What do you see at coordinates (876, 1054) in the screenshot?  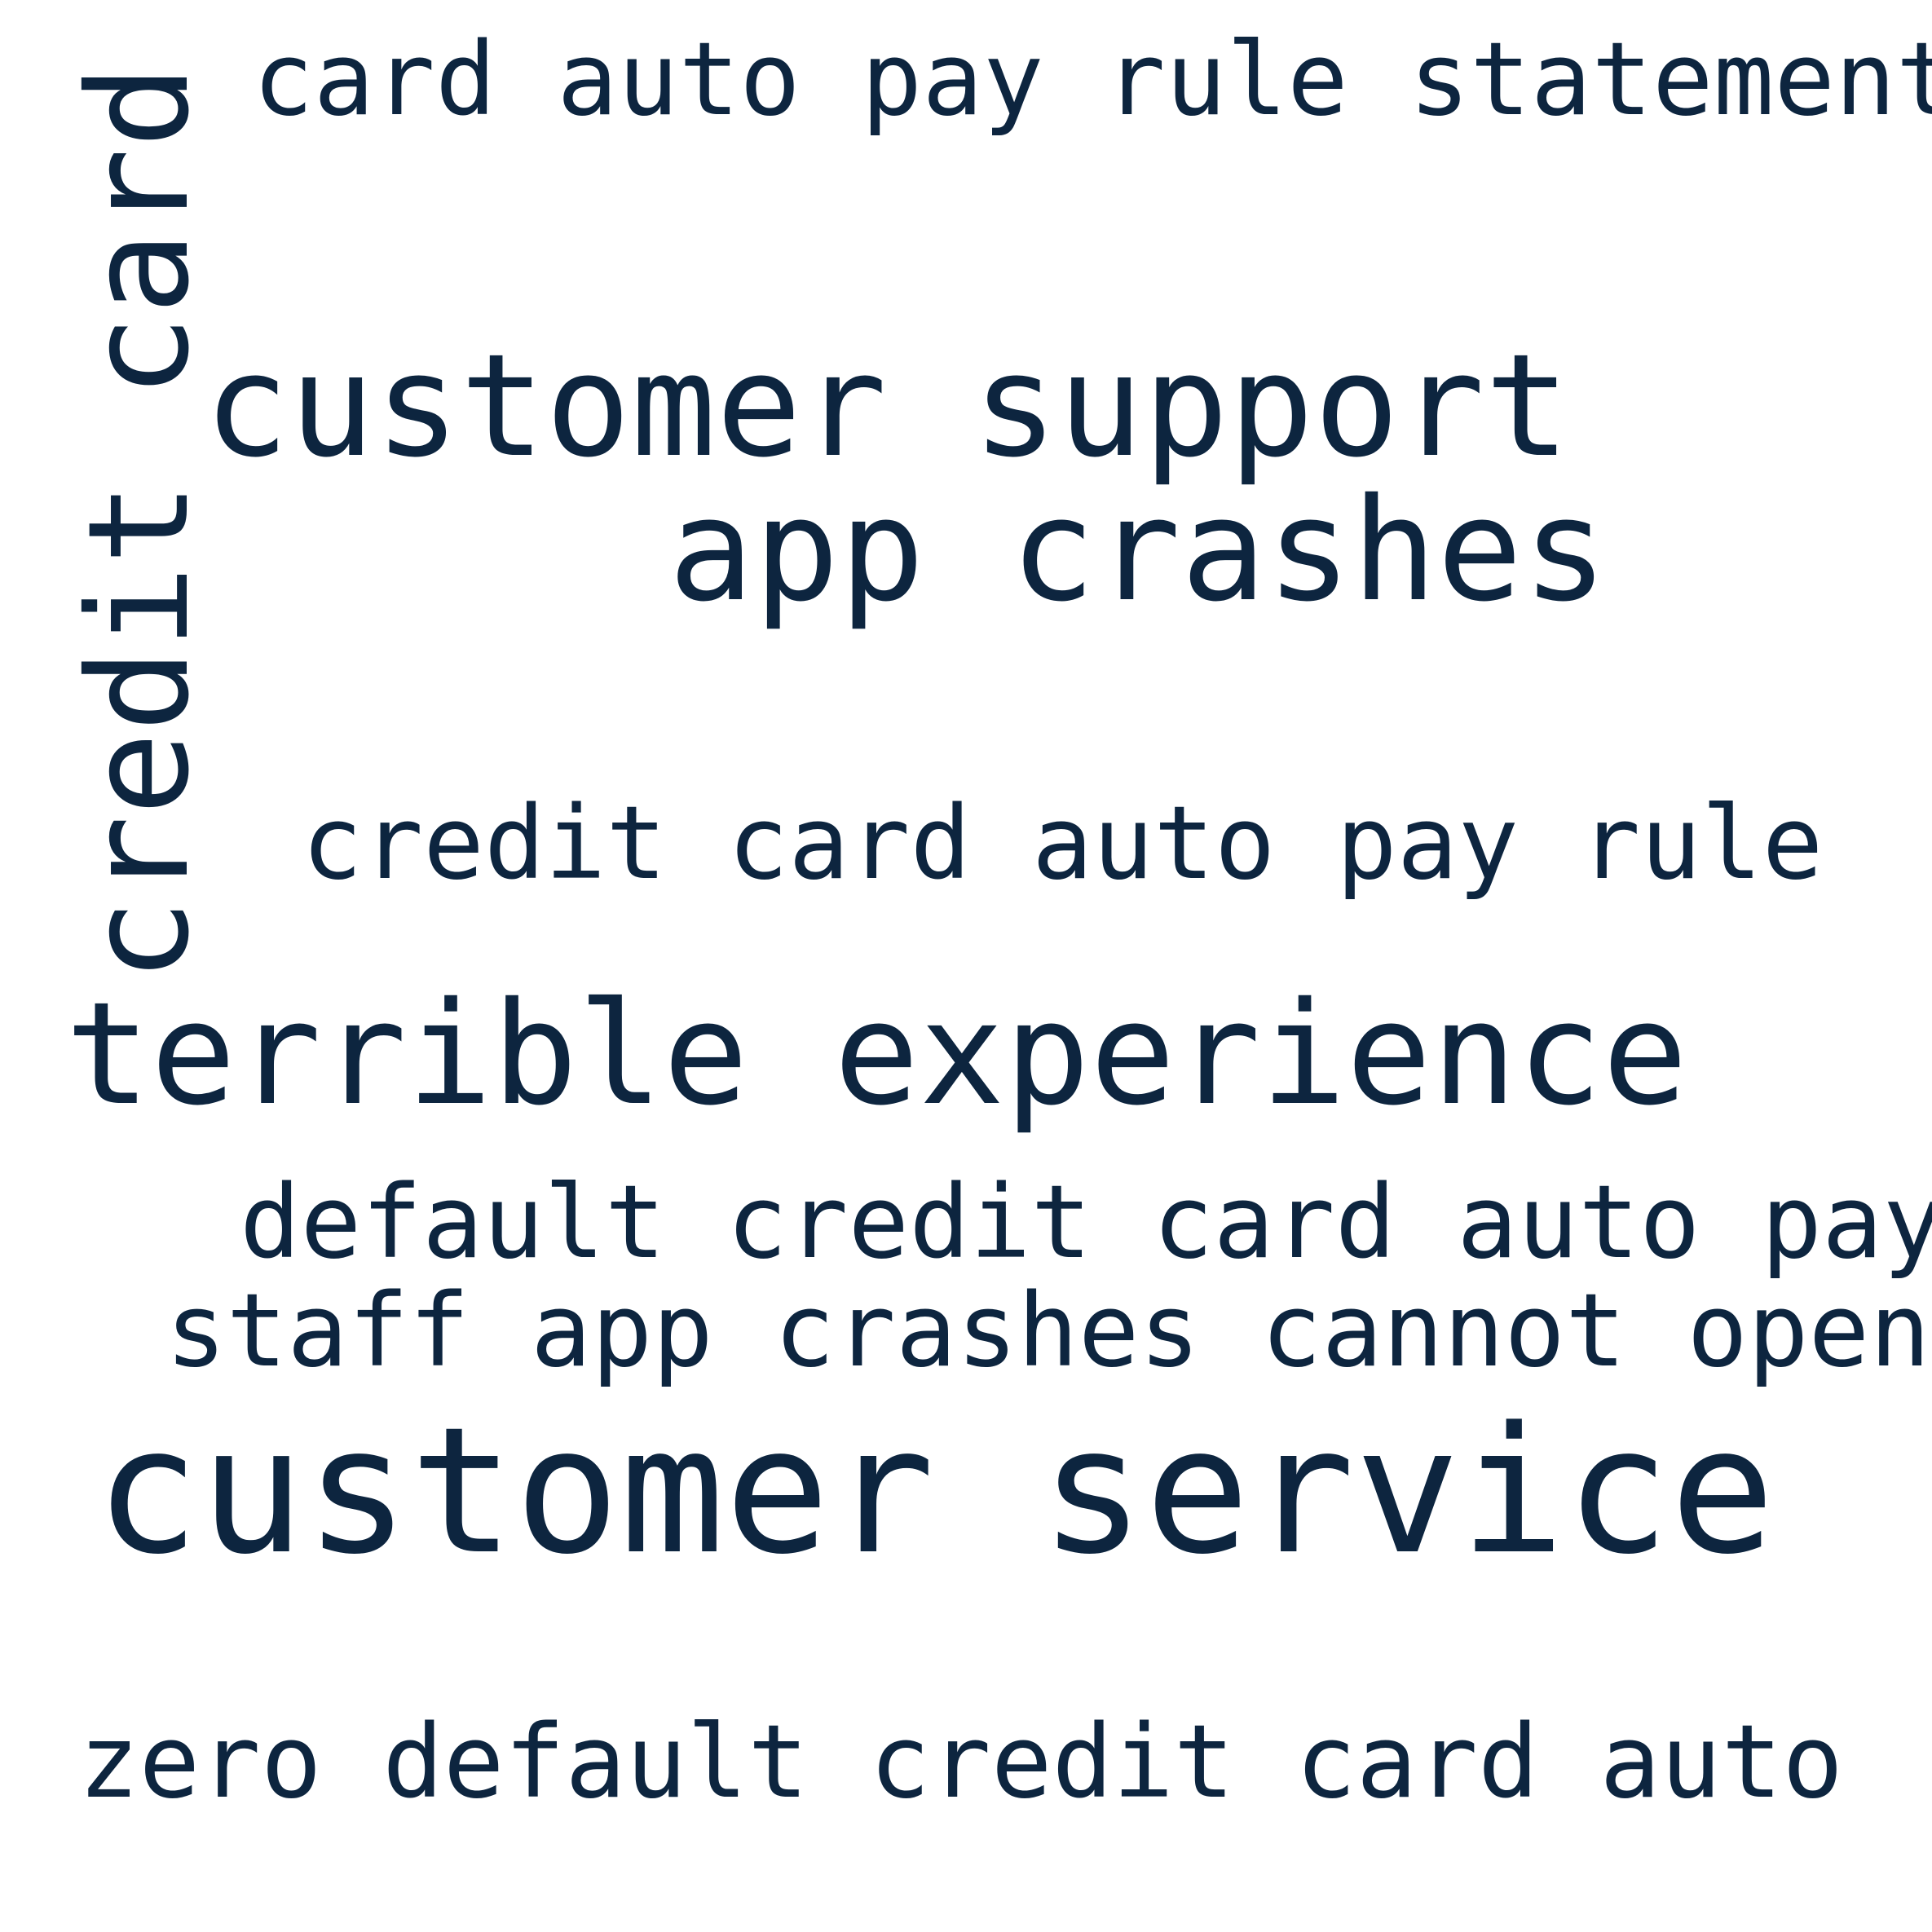 I see `phrase-terrible-experience: terrible experience` at bounding box center [876, 1054].